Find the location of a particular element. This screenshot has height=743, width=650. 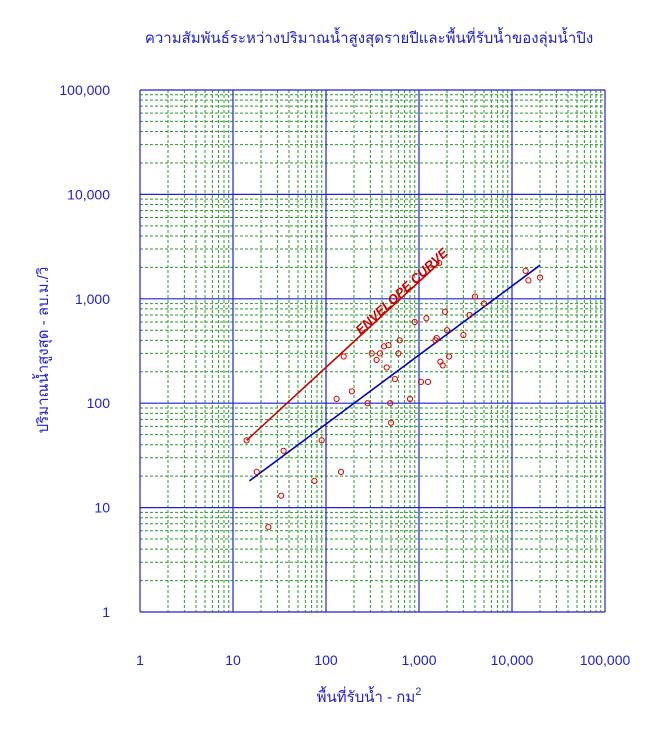

y-tick-label: 100 is located at coordinates (99, 403).